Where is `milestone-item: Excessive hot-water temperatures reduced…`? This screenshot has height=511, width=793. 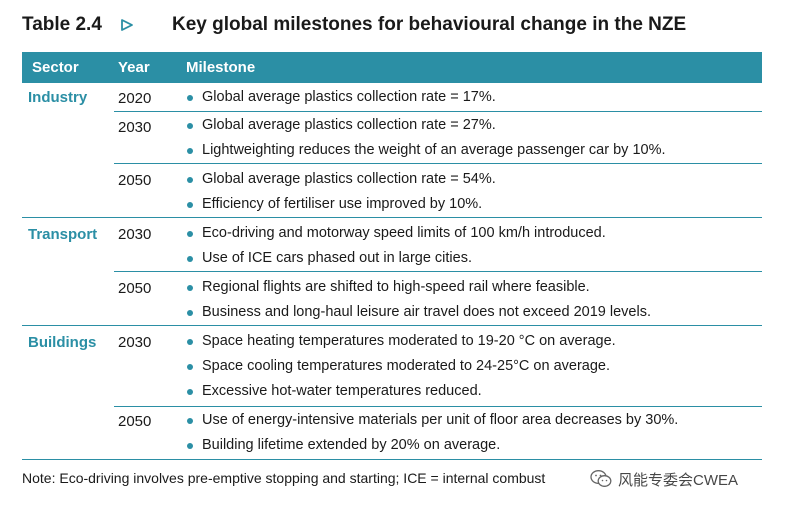 milestone-item: Excessive hot-water temperatures reduced… is located at coordinates (472, 391).